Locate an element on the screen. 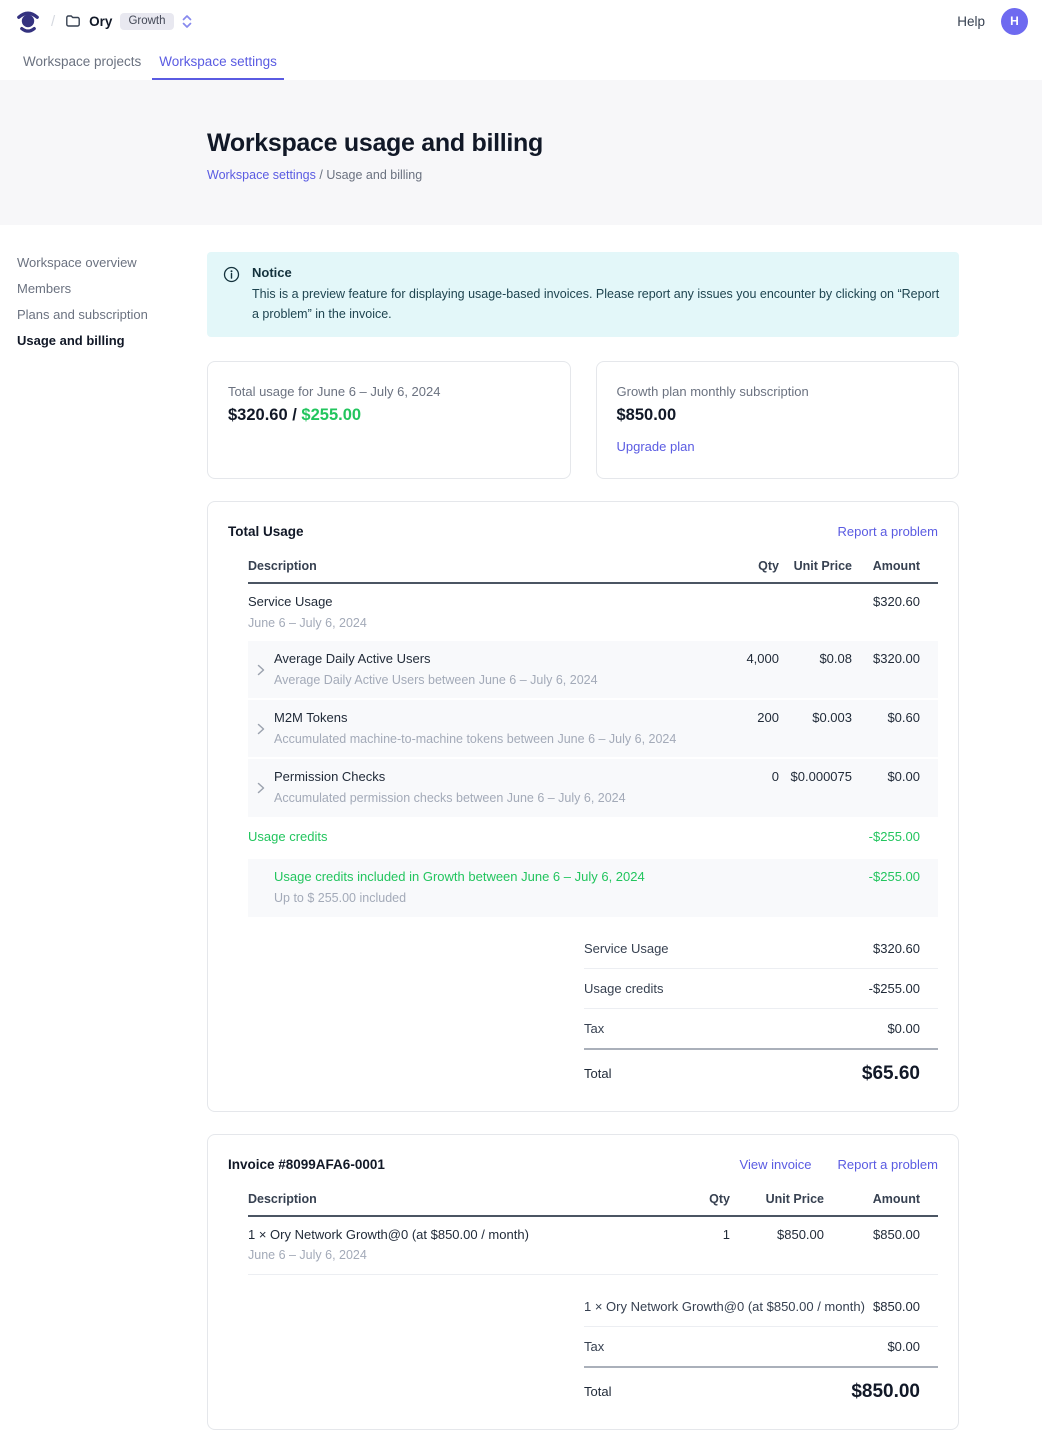 The width and height of the screenshot is (1042, 1430). invoice-title: Invoice #8099AFA6-0001 is located at coordinates (306, 1164).